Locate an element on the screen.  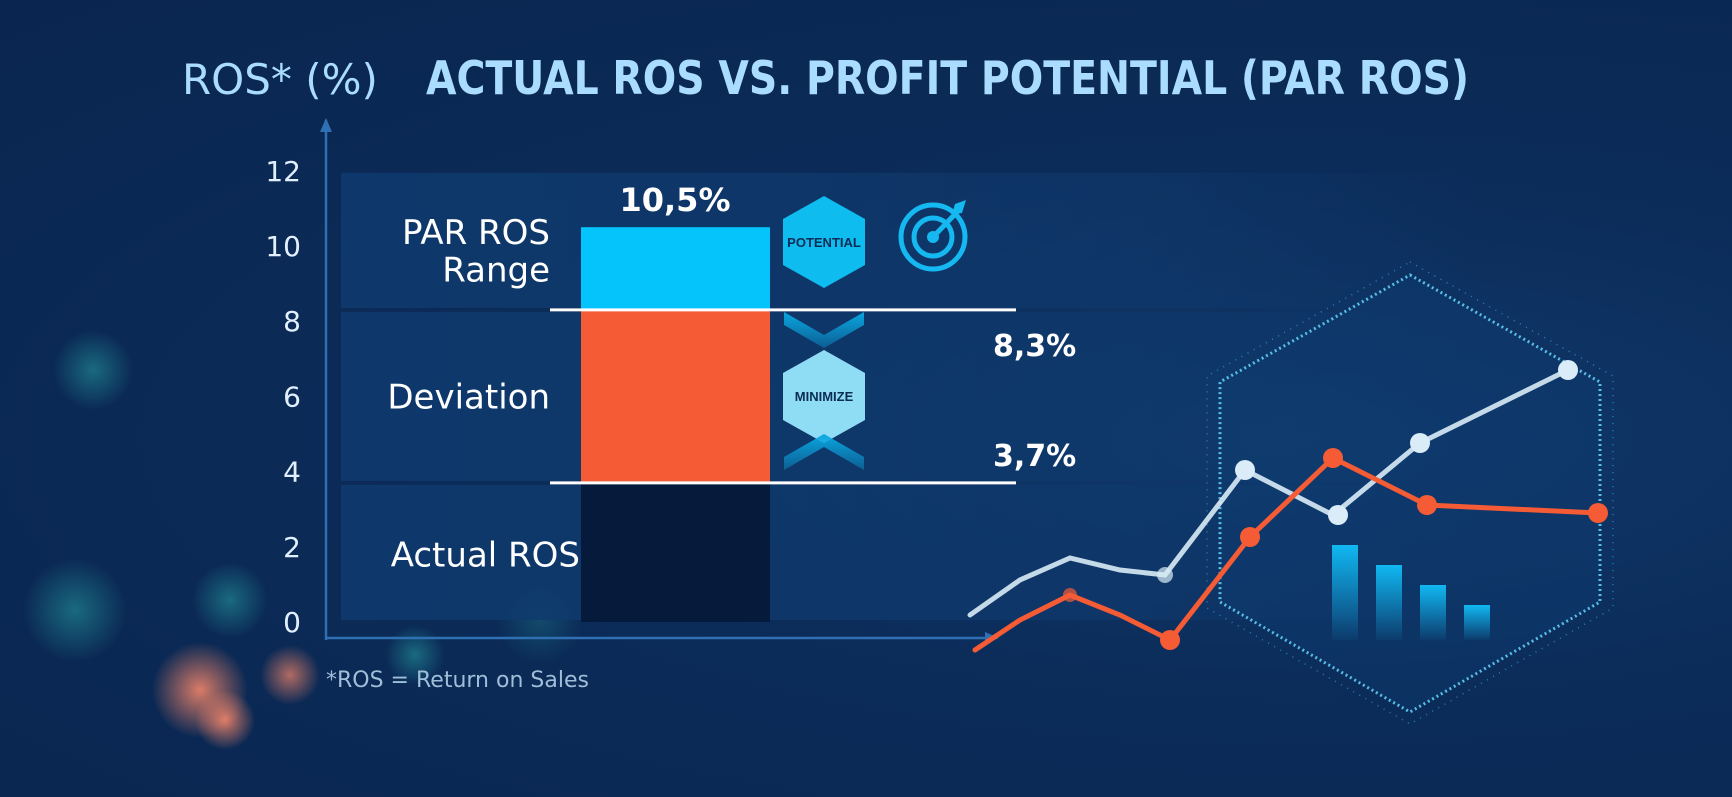
potential-badge-label: POTENTIAL is located at coordinates (824, 242).